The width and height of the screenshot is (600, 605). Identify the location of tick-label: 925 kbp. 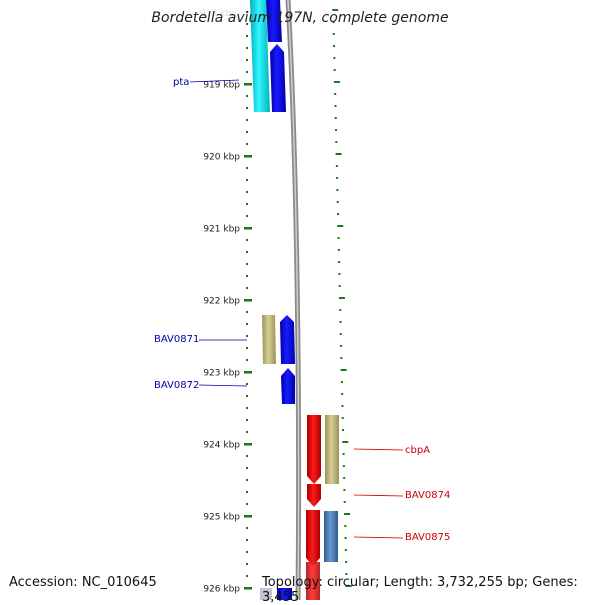
(221, 518).